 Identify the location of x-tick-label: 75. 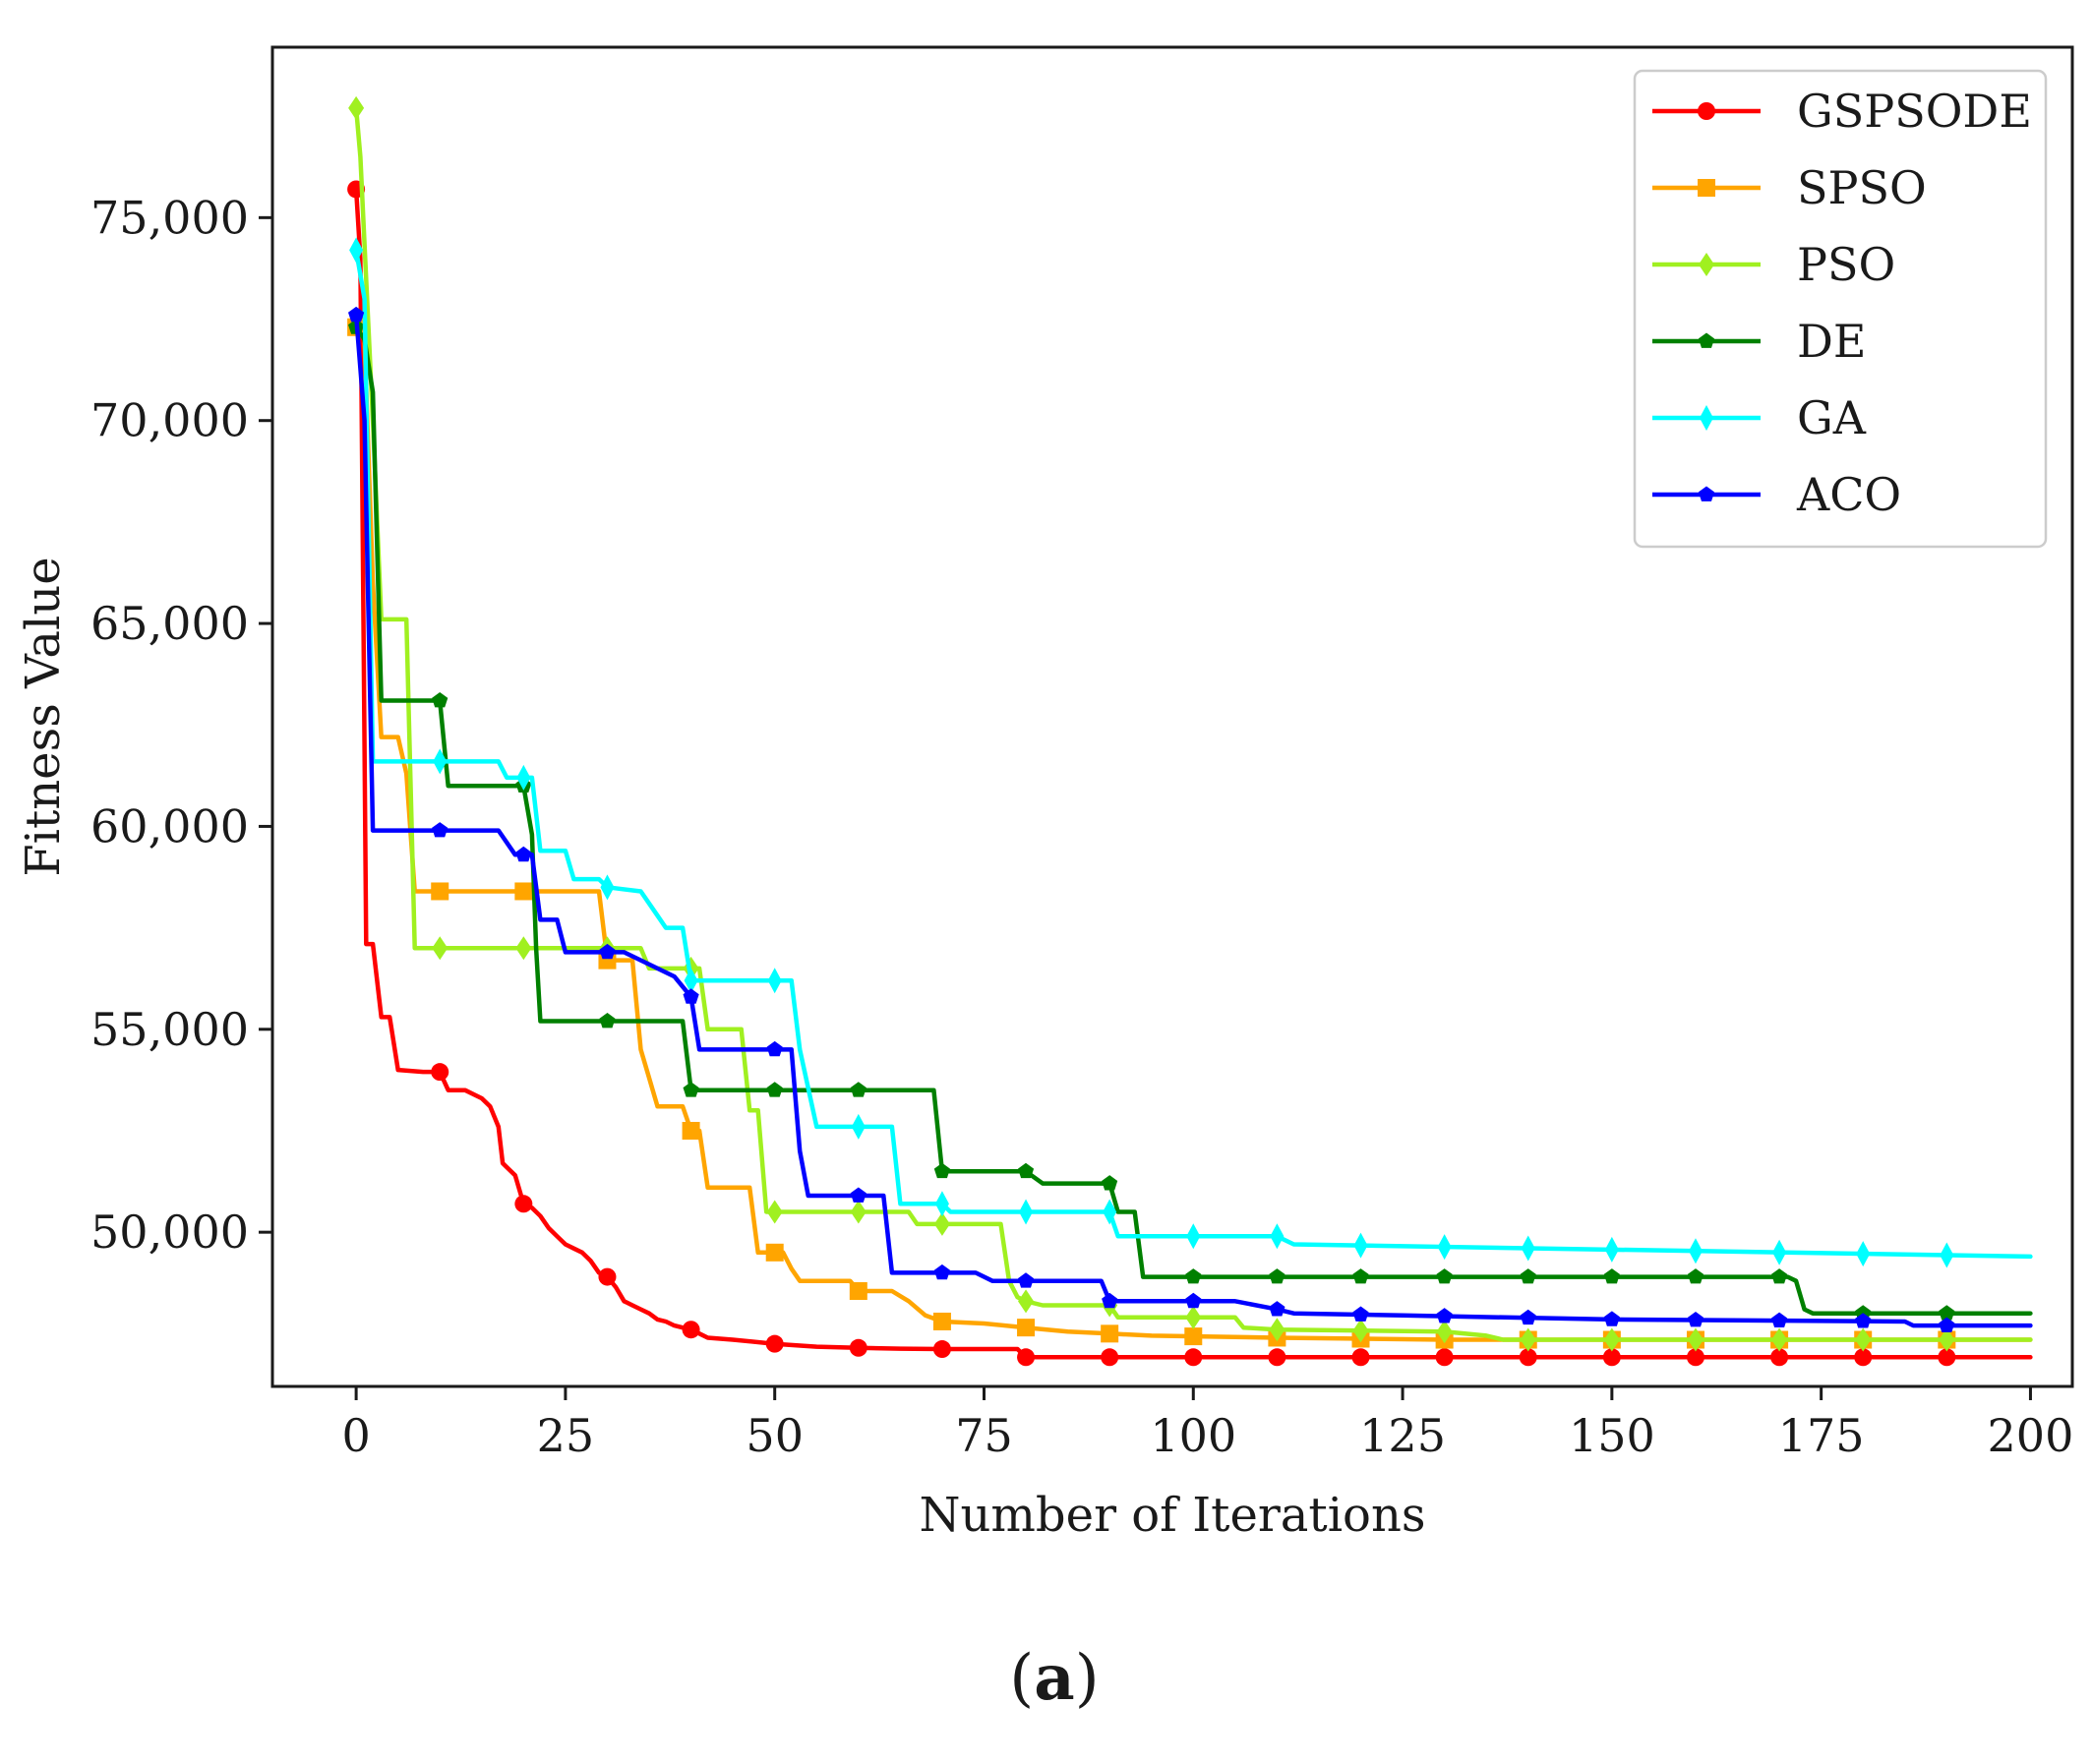
(984, 1435).